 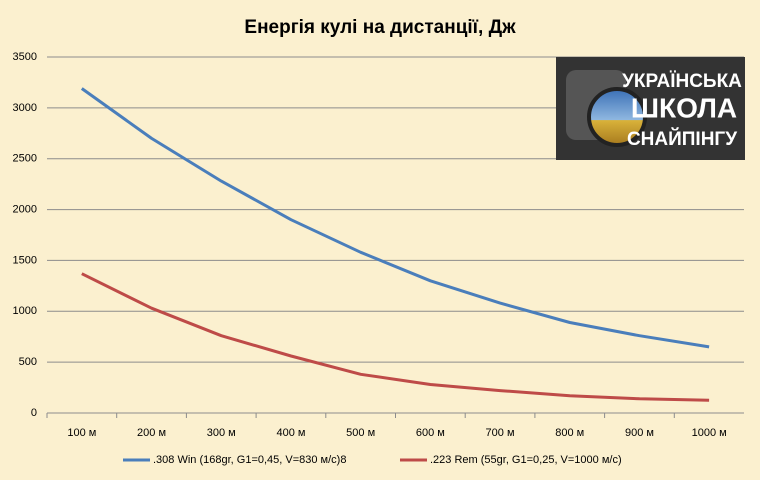 I want to click on logo-text: УКРАЇНСЬКА, so click(x=682, y=81).